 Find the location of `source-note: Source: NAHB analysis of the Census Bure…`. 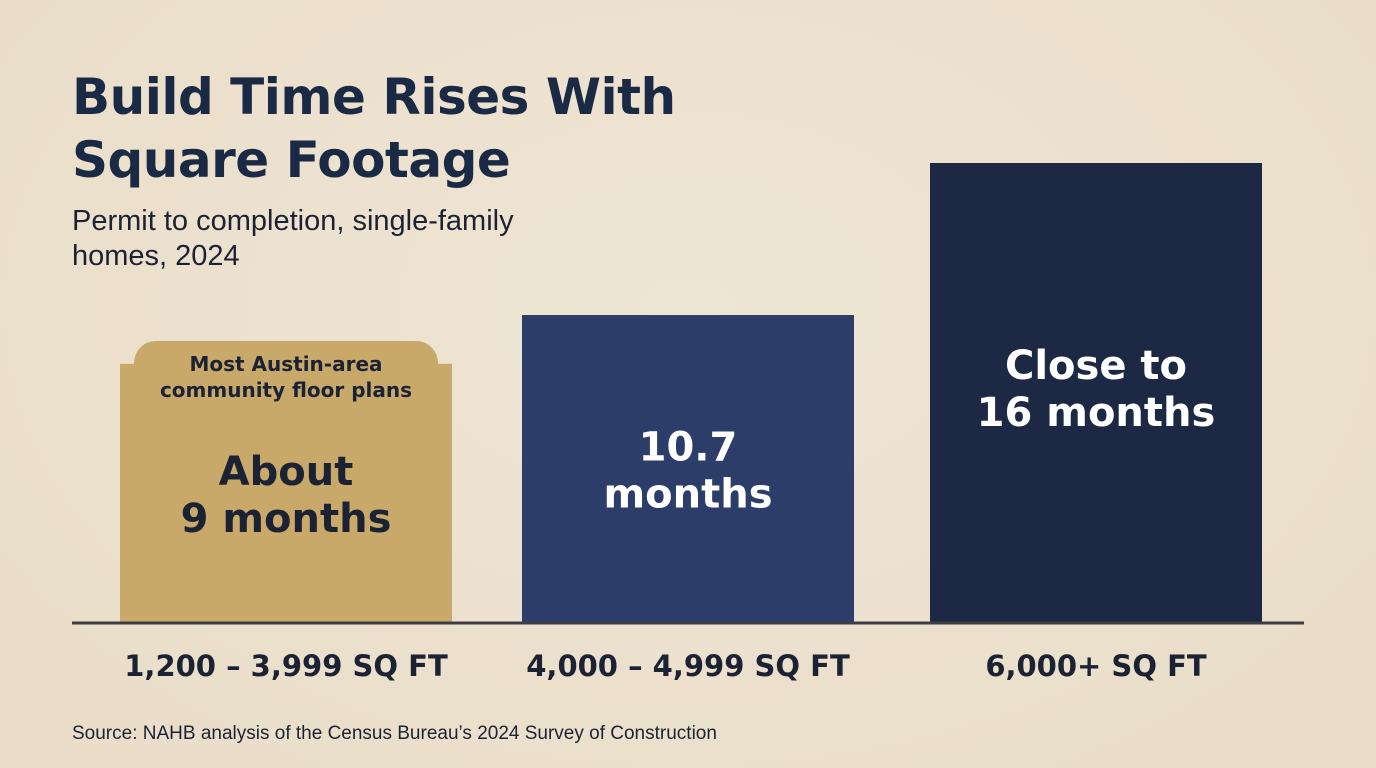

source-note: Source: NAHB analysis of the Census Bure… is located at coordinates (394, 733).